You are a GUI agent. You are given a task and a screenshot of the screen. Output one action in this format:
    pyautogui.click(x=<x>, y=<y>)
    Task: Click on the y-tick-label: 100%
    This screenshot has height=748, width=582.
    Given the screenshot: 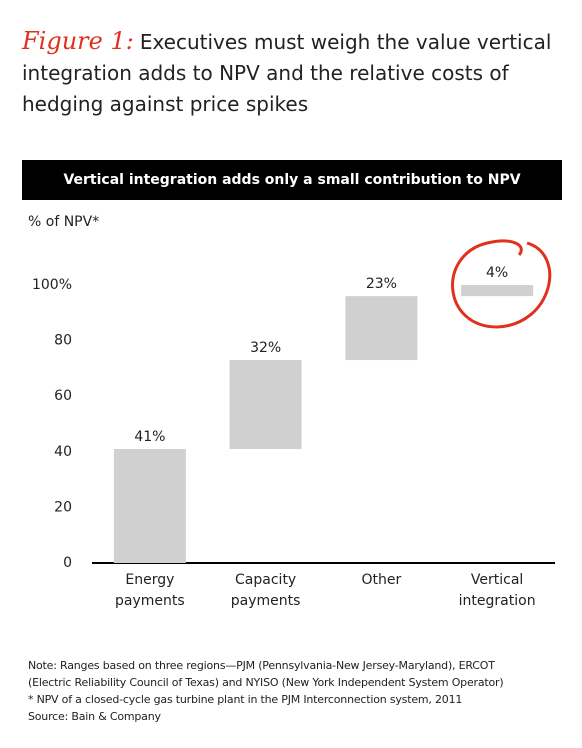 What is the action you would take?
    pyautogui.click(x=52, y=285)
    